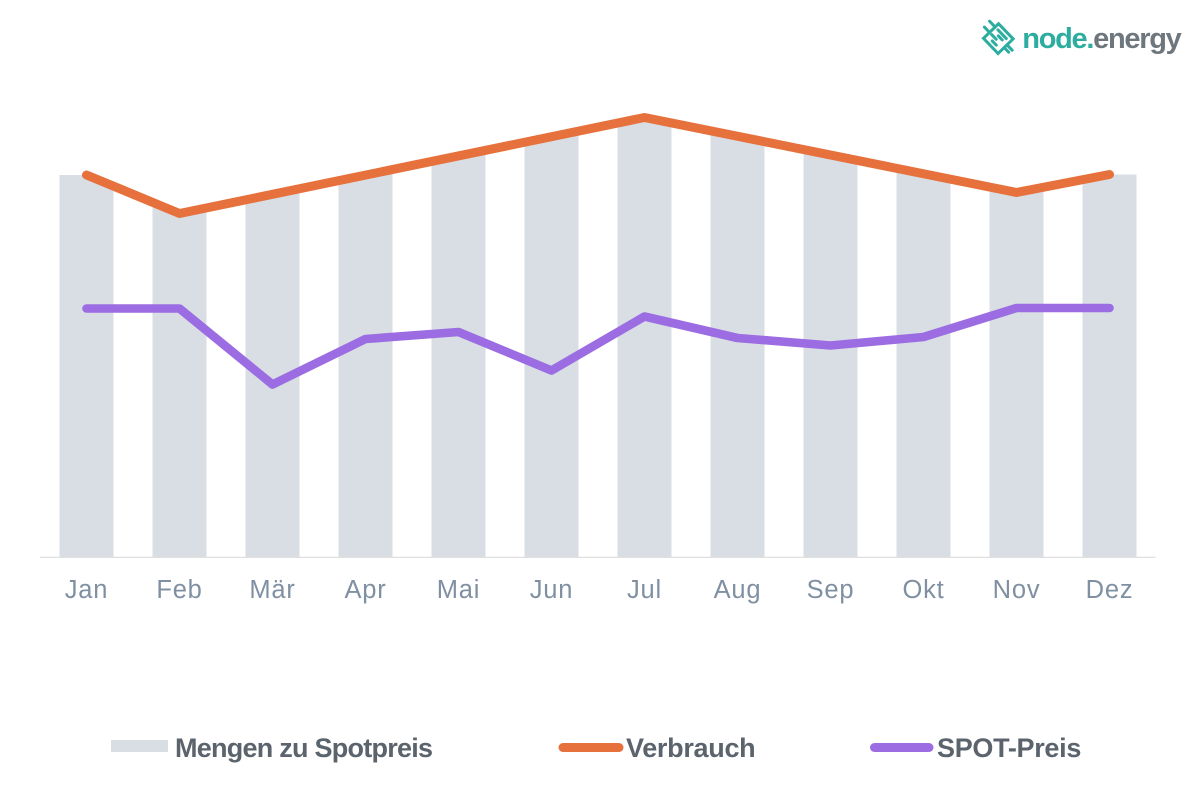 The width and height of the screenshot is (1200, 800). What do you see at coordinates (303, 748) in the screenshot?
I see `svg-text: Mengen zu Spotpreis` at bounding box center [303, 748].